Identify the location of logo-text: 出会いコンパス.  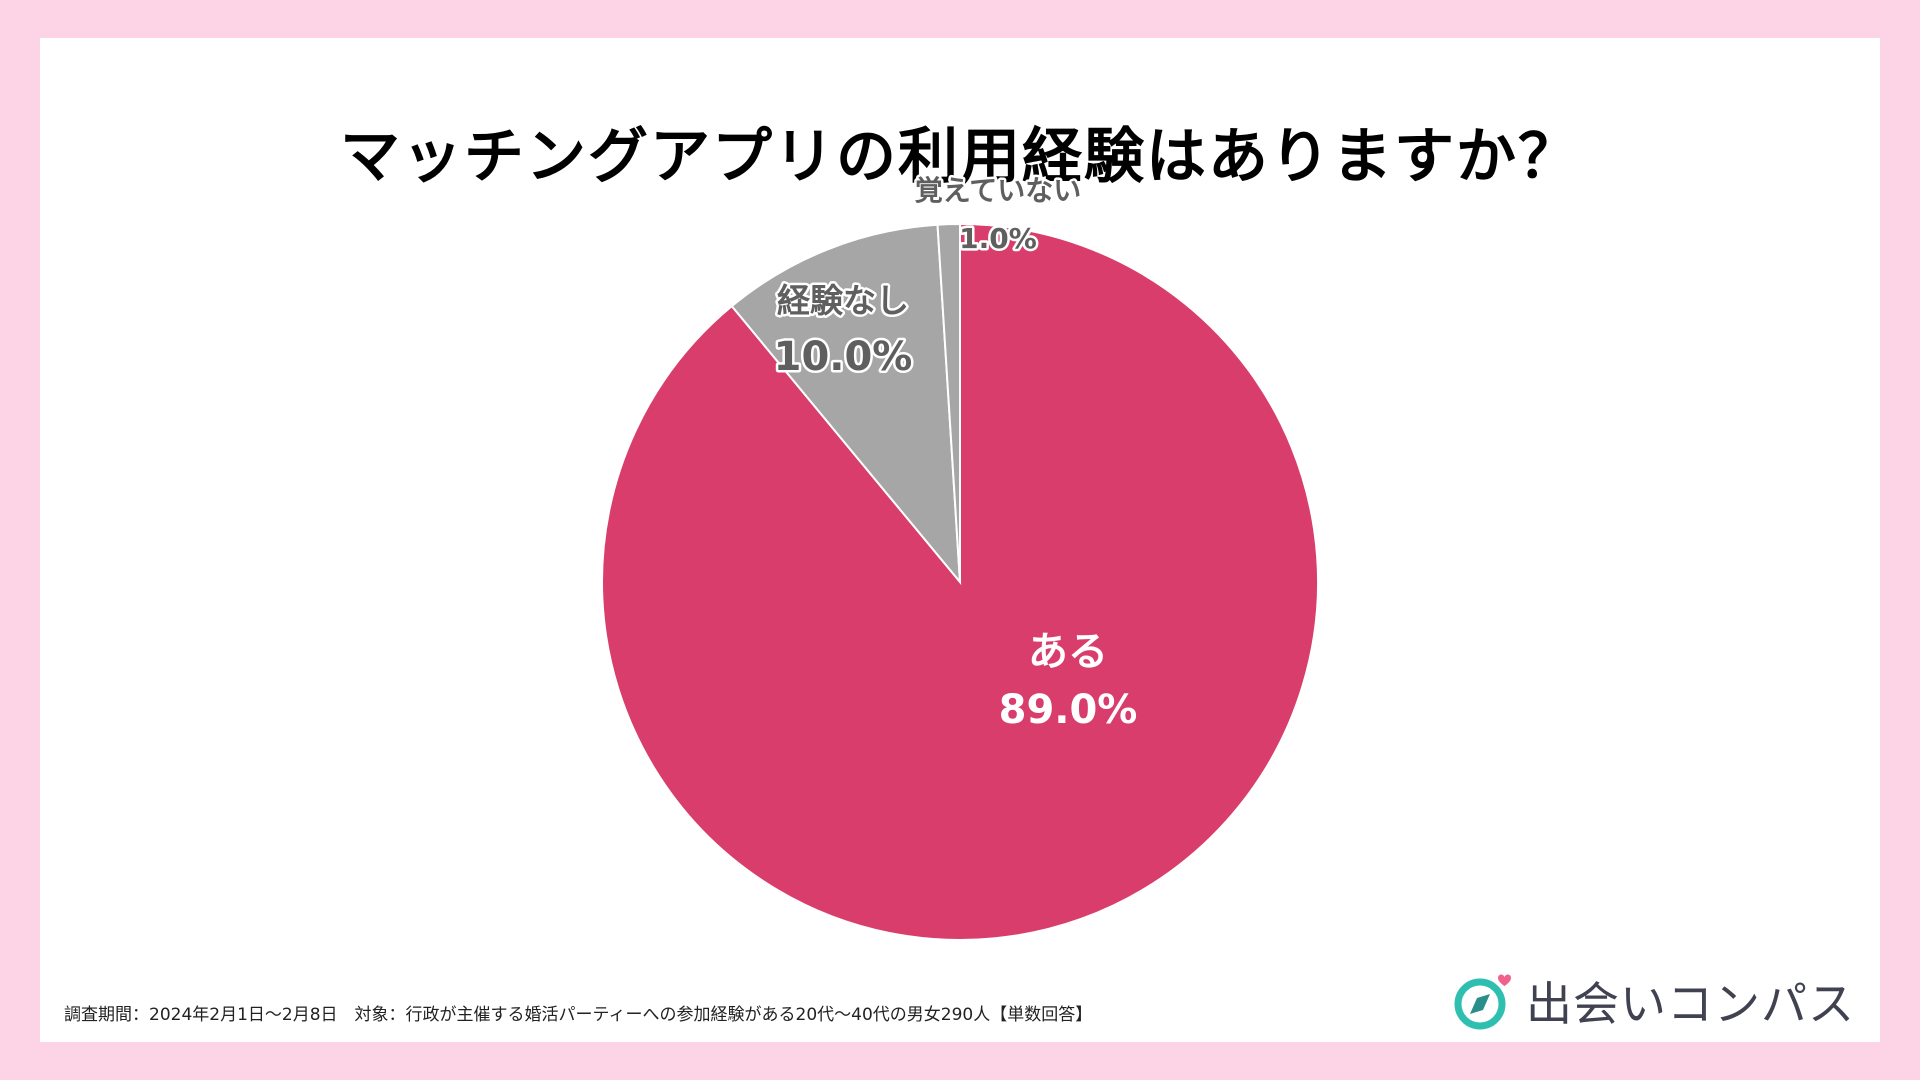
(1690, 1004).